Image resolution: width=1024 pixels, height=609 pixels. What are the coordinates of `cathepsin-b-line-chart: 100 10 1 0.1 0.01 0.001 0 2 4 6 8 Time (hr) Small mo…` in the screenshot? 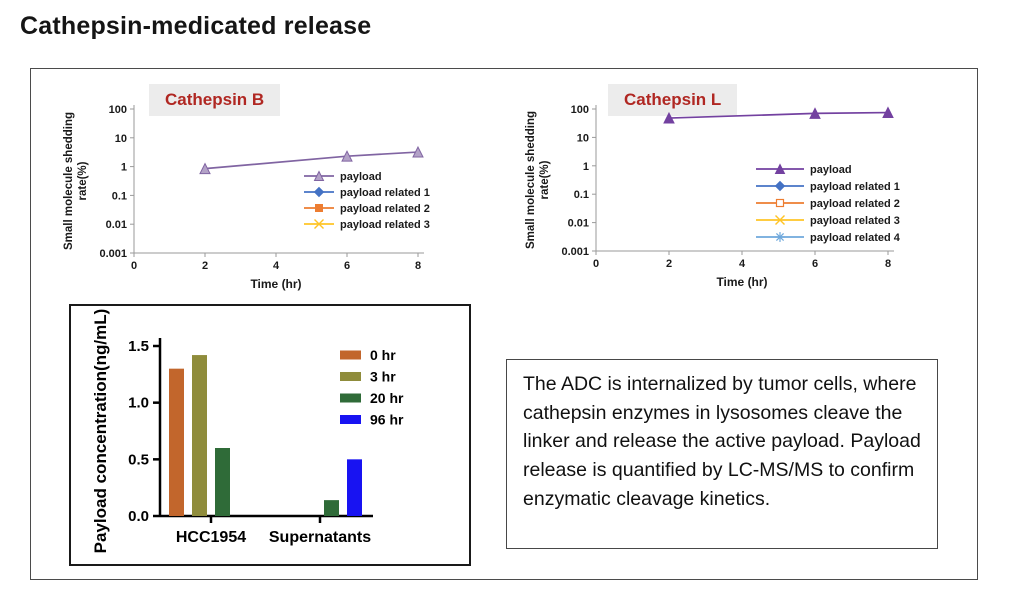 It's located at (246, 197).